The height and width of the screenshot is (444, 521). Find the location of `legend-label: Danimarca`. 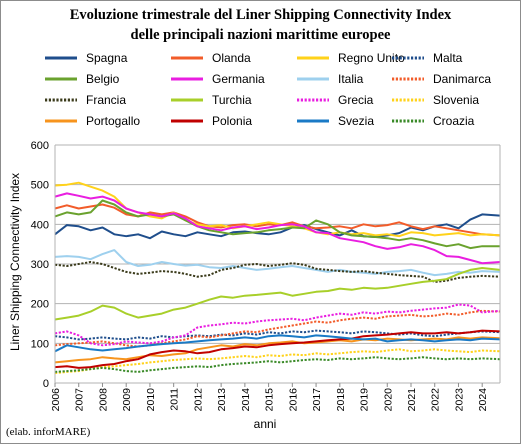

legend-label: Danimarca is located at coordinates (462, 78).